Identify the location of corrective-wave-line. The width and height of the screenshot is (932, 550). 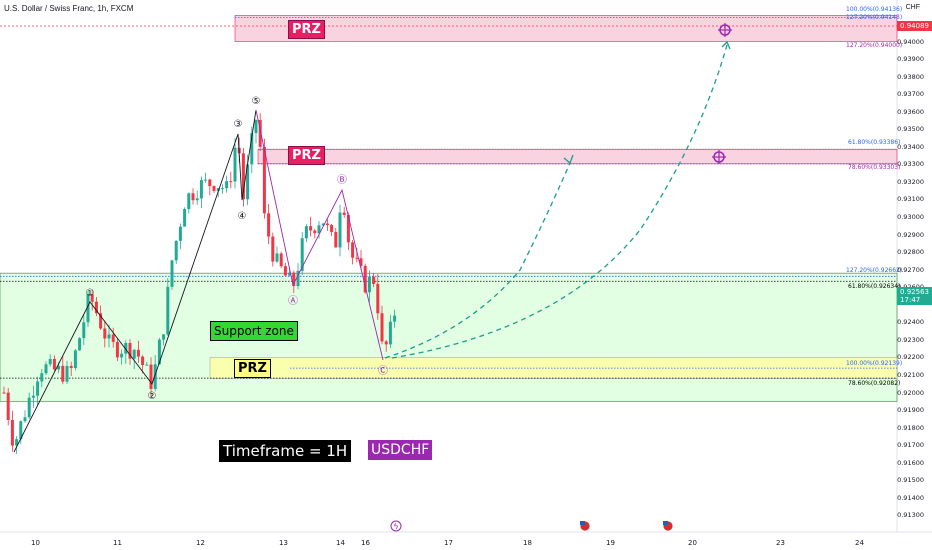
(319, 235).